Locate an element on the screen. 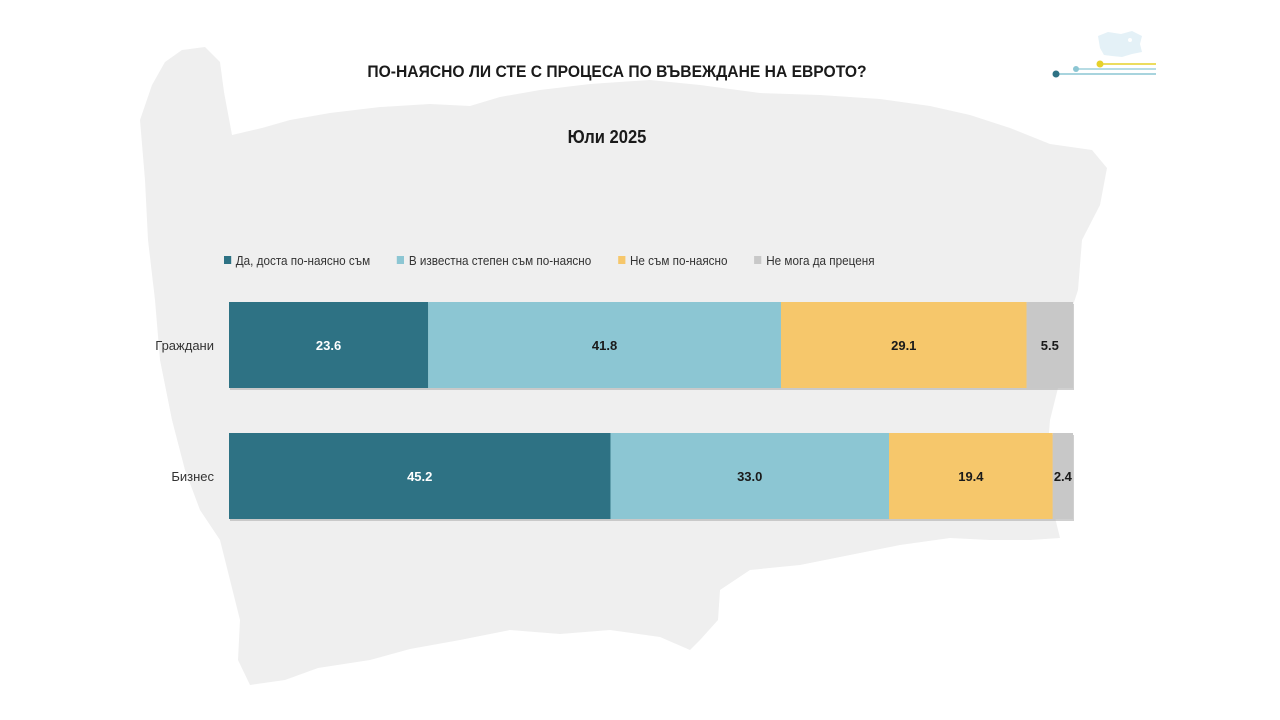  category-label: Граждани is located at coordinates (184, 345).